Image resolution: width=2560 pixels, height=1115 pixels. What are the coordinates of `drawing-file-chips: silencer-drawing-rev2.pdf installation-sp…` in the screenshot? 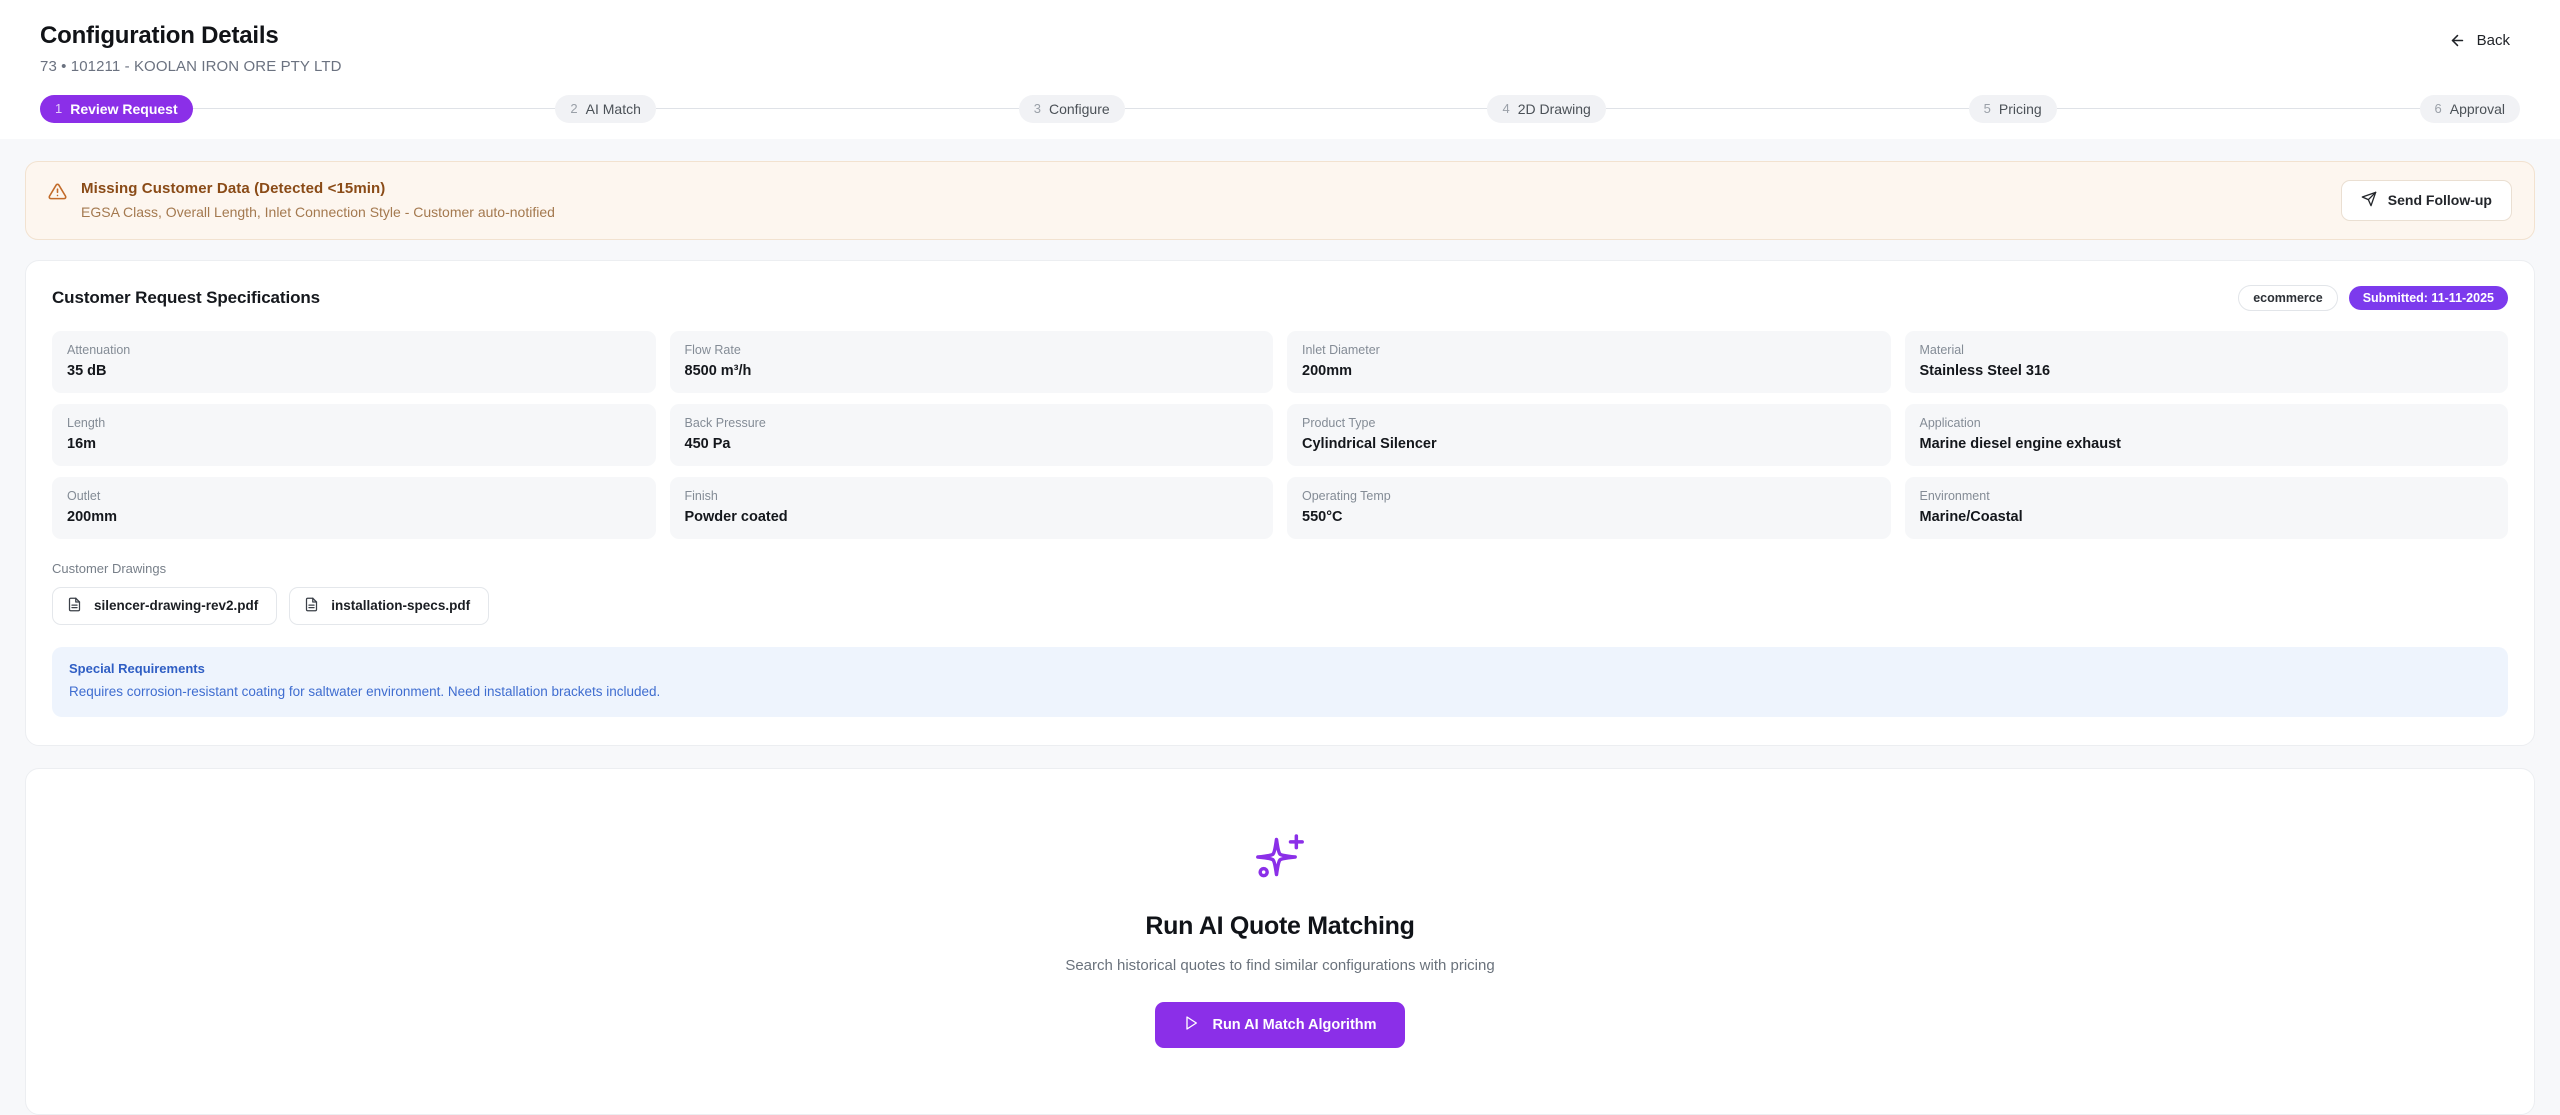 It's located at (1280, 605).